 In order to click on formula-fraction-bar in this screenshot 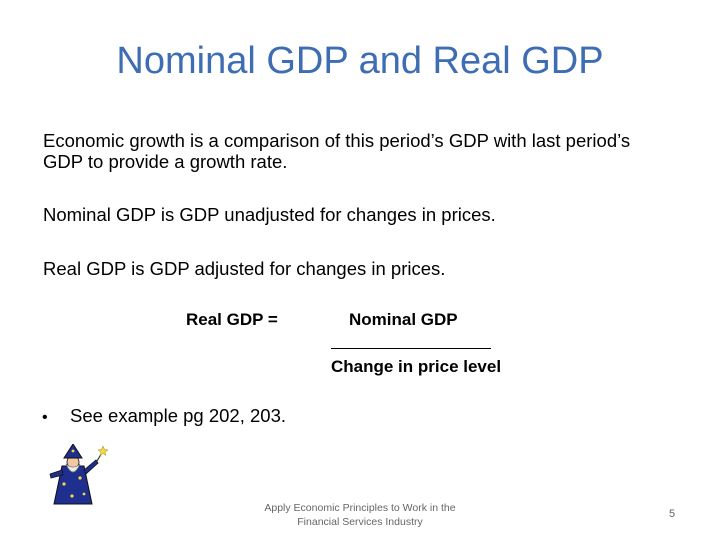, I will do `click(411, 348)`.